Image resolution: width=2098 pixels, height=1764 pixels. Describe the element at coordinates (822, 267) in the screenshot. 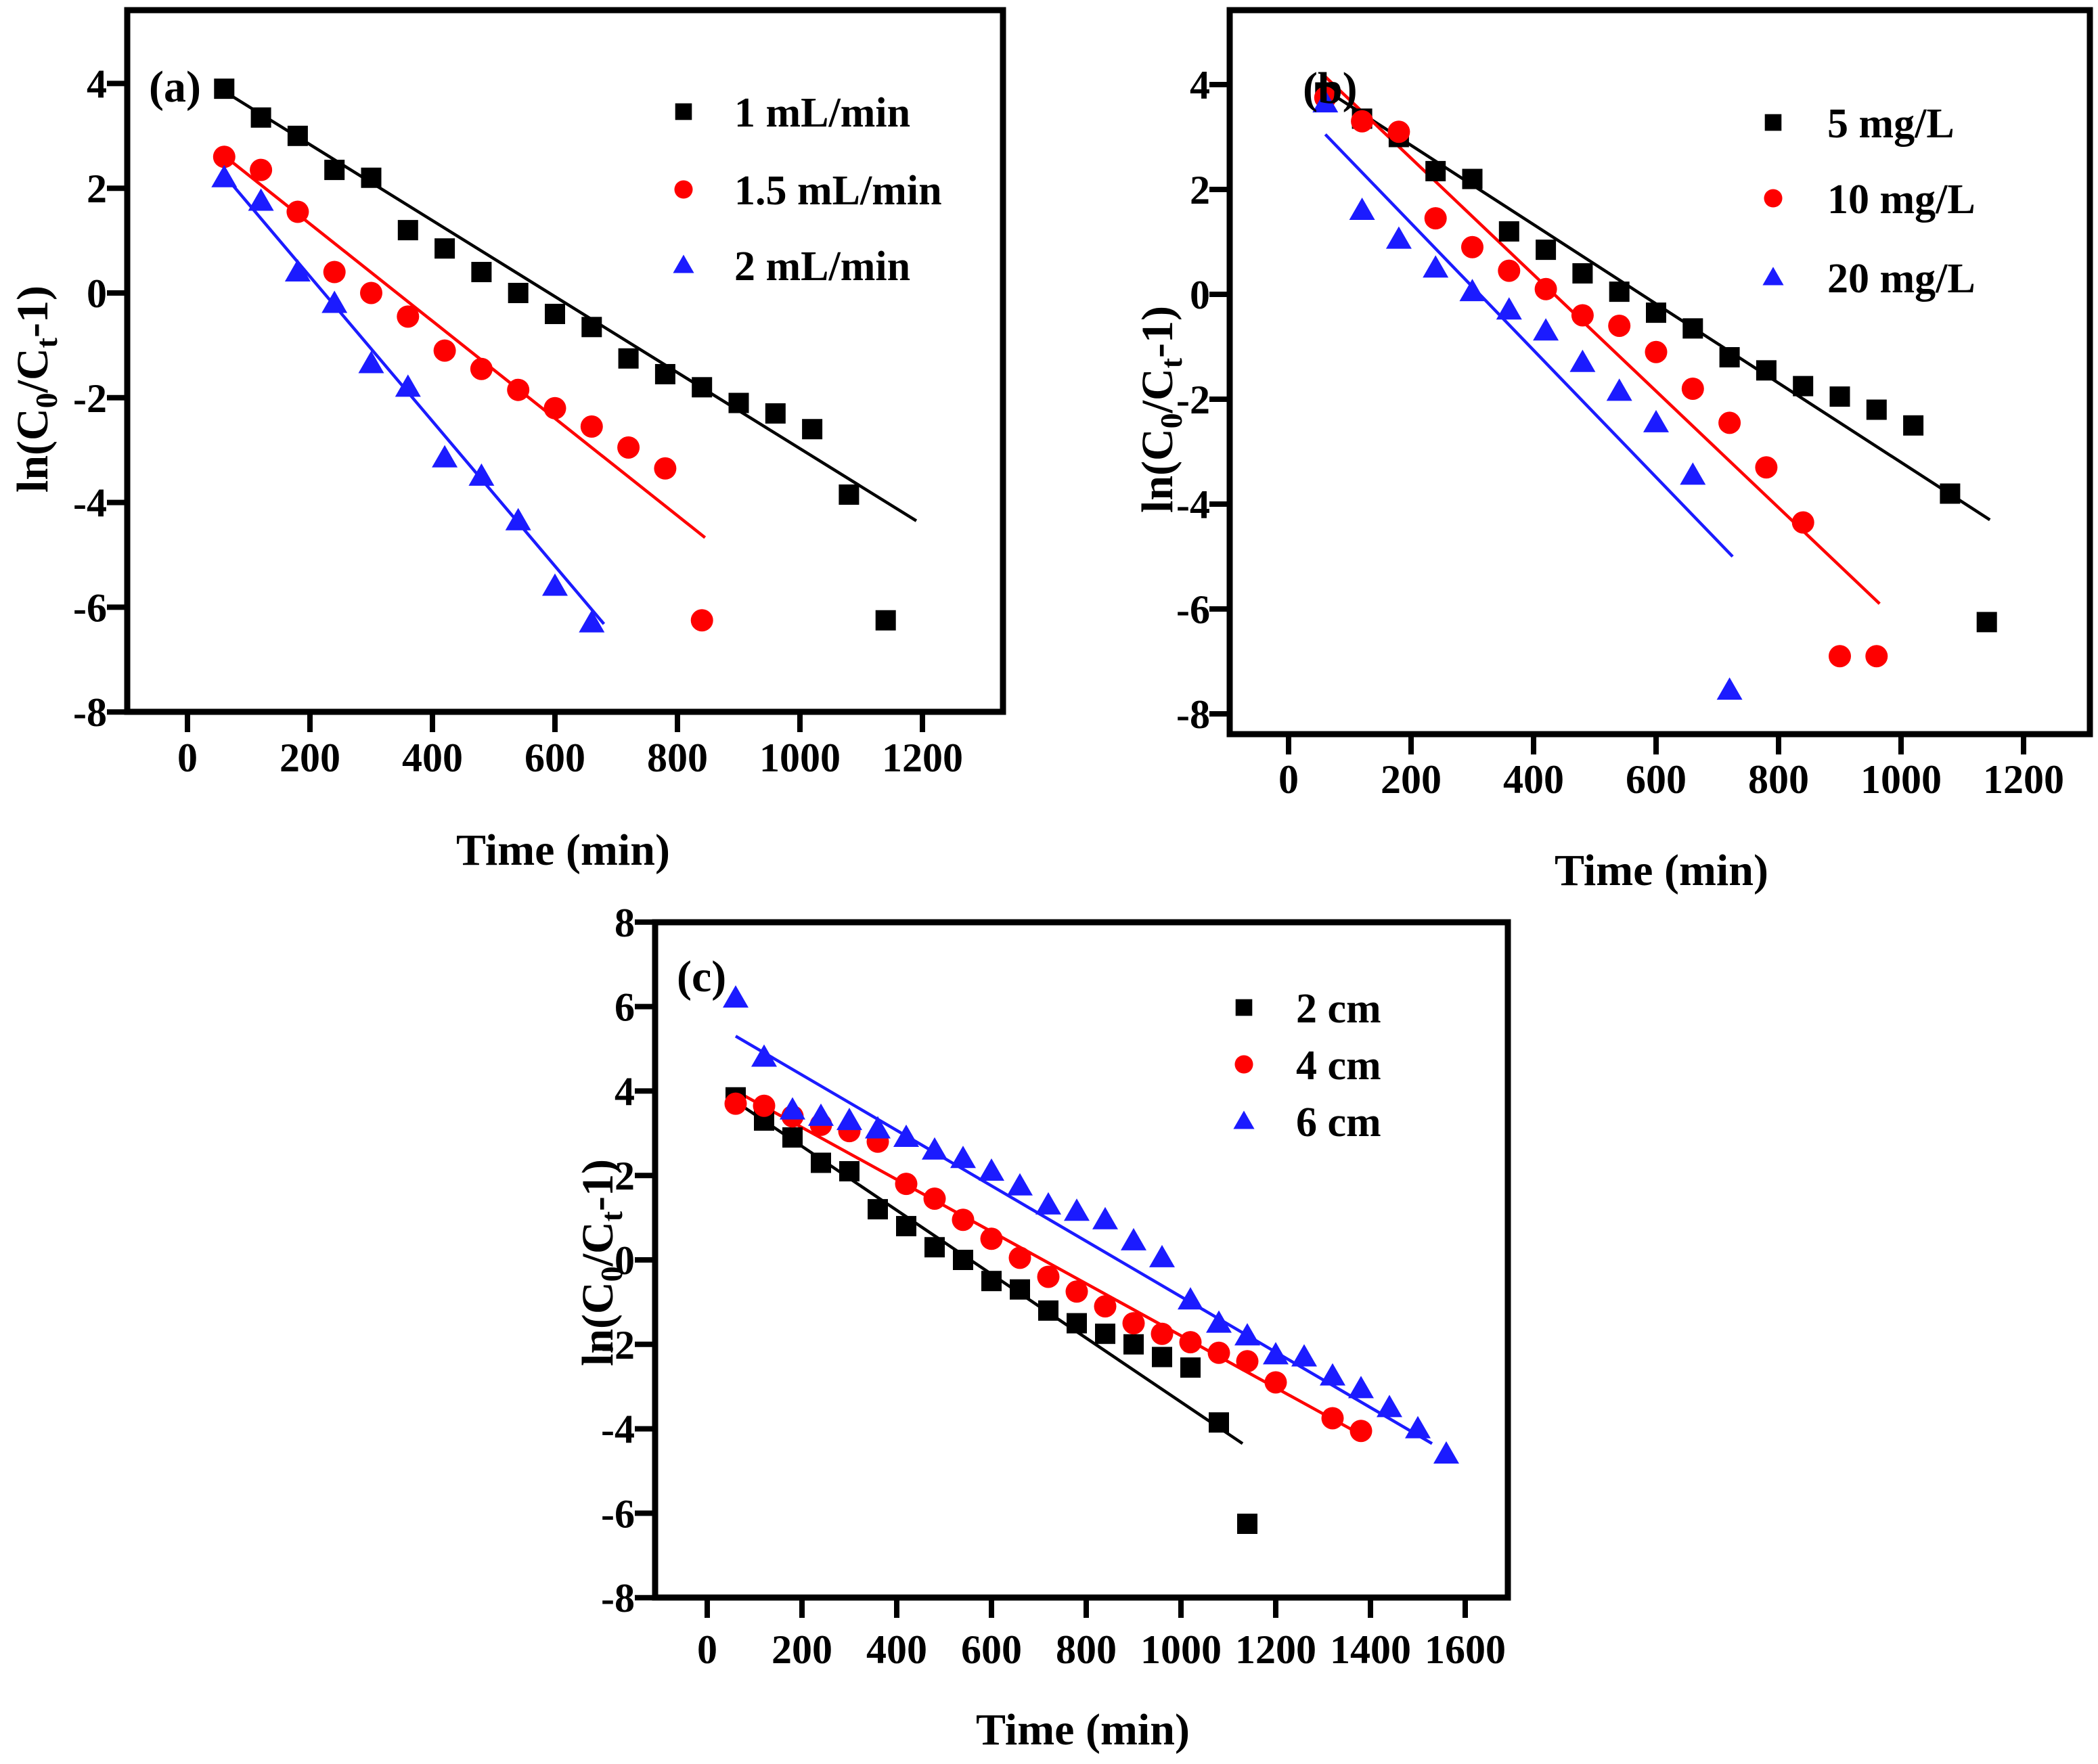

I see `legend-label-a-2: 2 mL/min` at that location.